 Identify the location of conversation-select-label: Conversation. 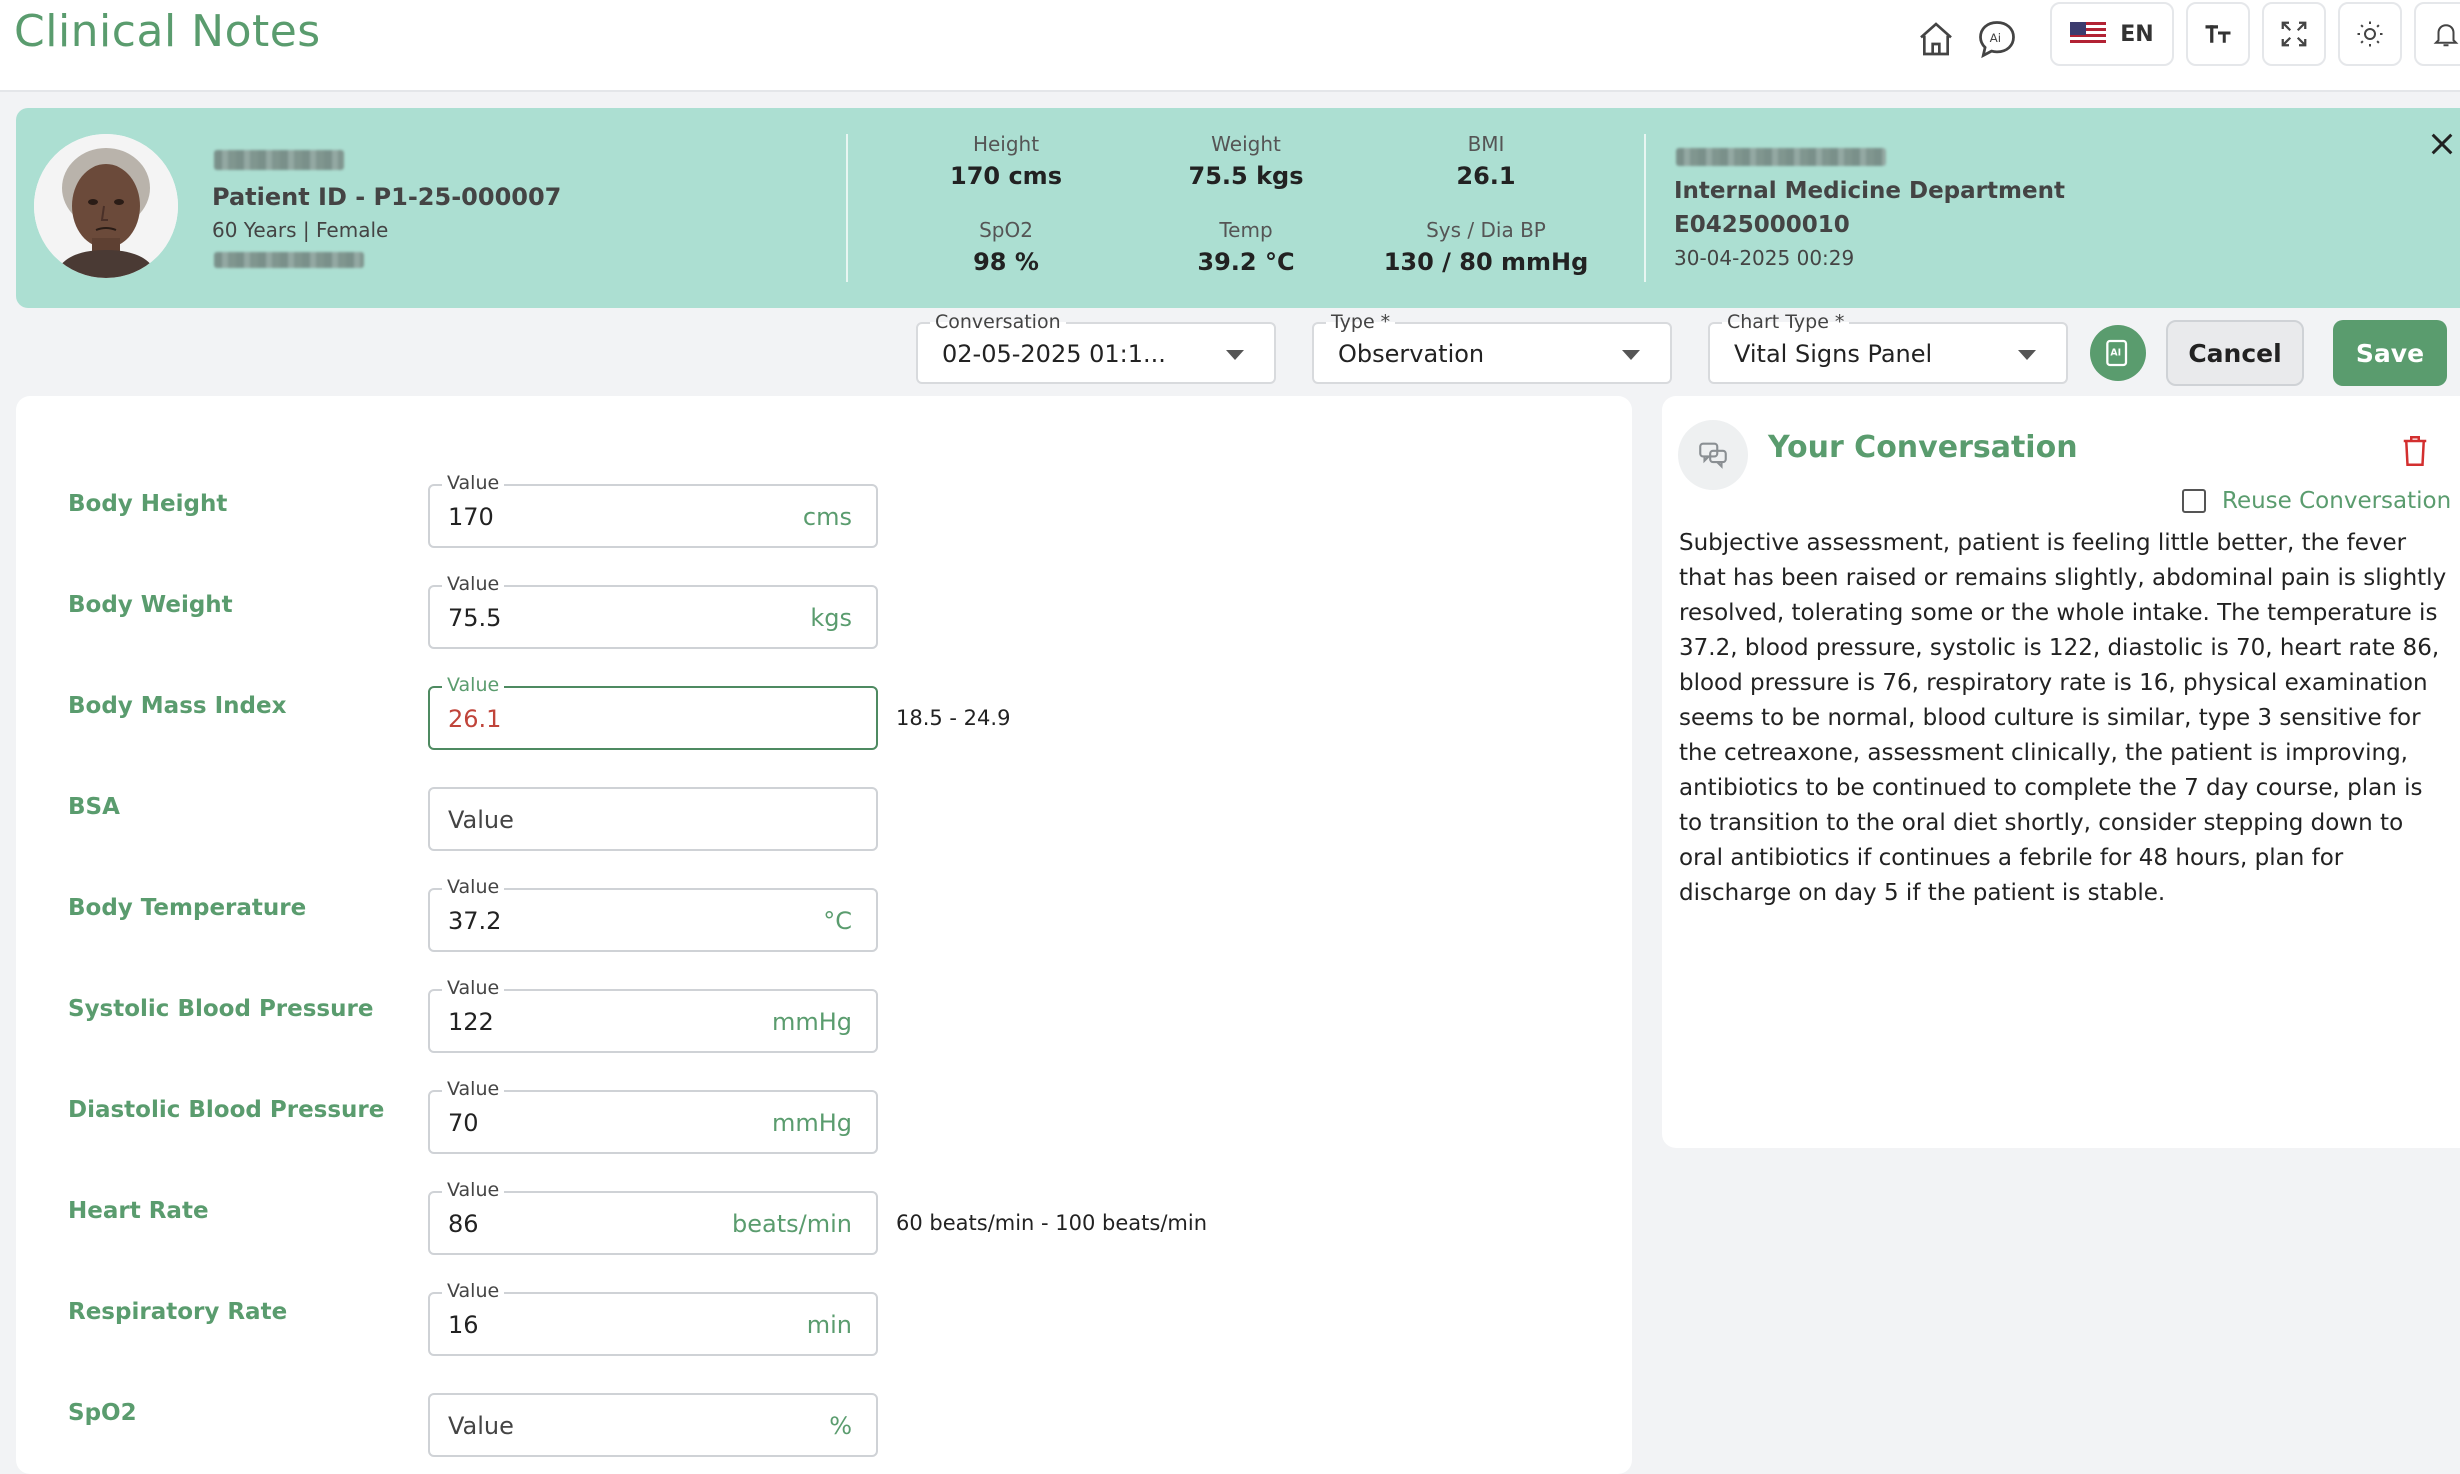
(998, 322).